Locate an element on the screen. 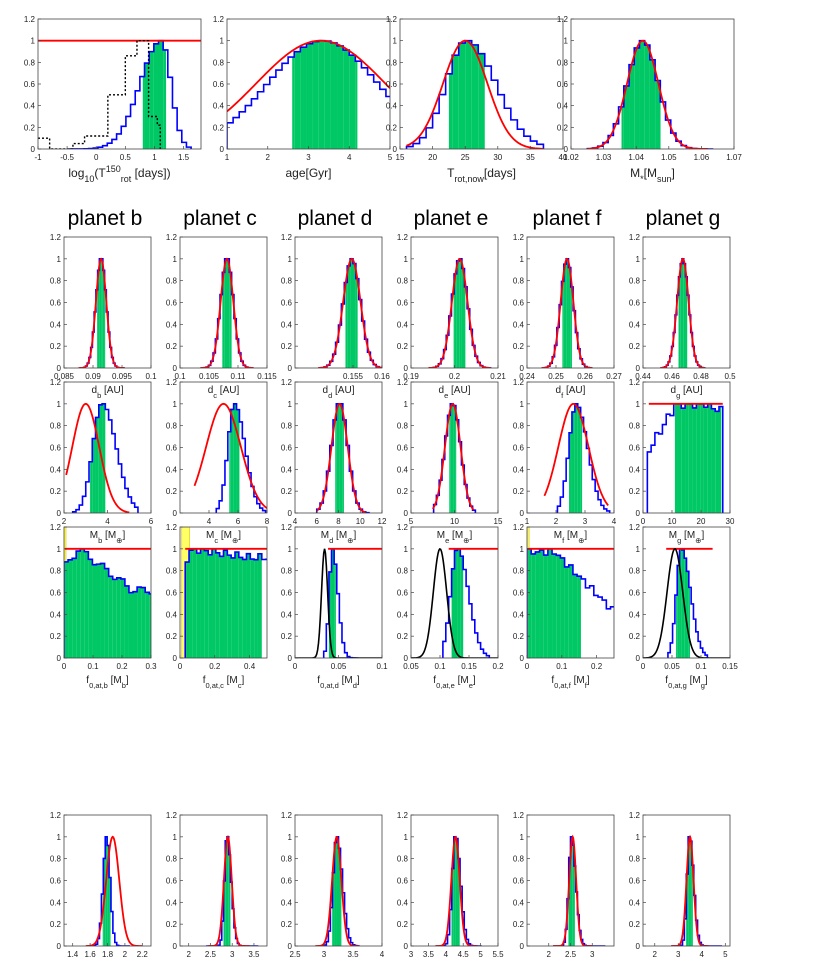  xtick-label-logT-2: 0 is located at coordinates (96, 157).